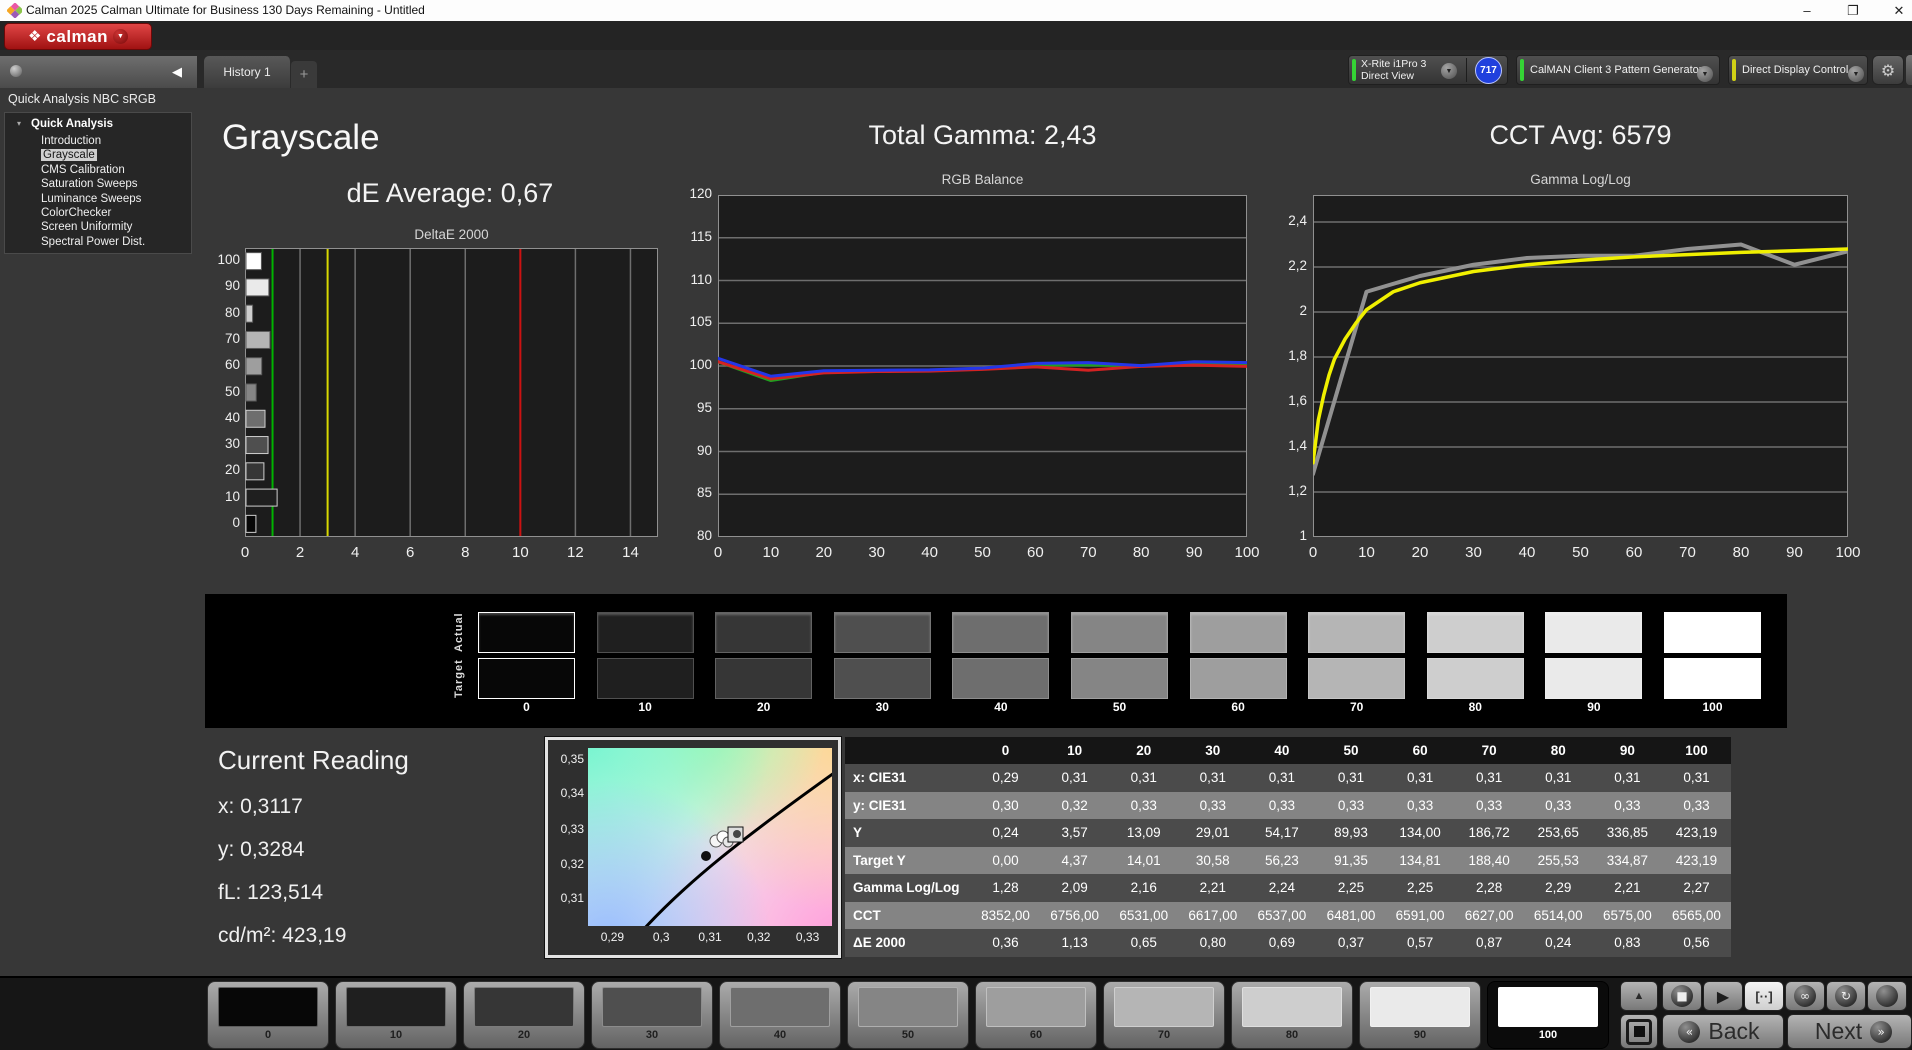  I want to click on cie-overlay, so click(738, 851).